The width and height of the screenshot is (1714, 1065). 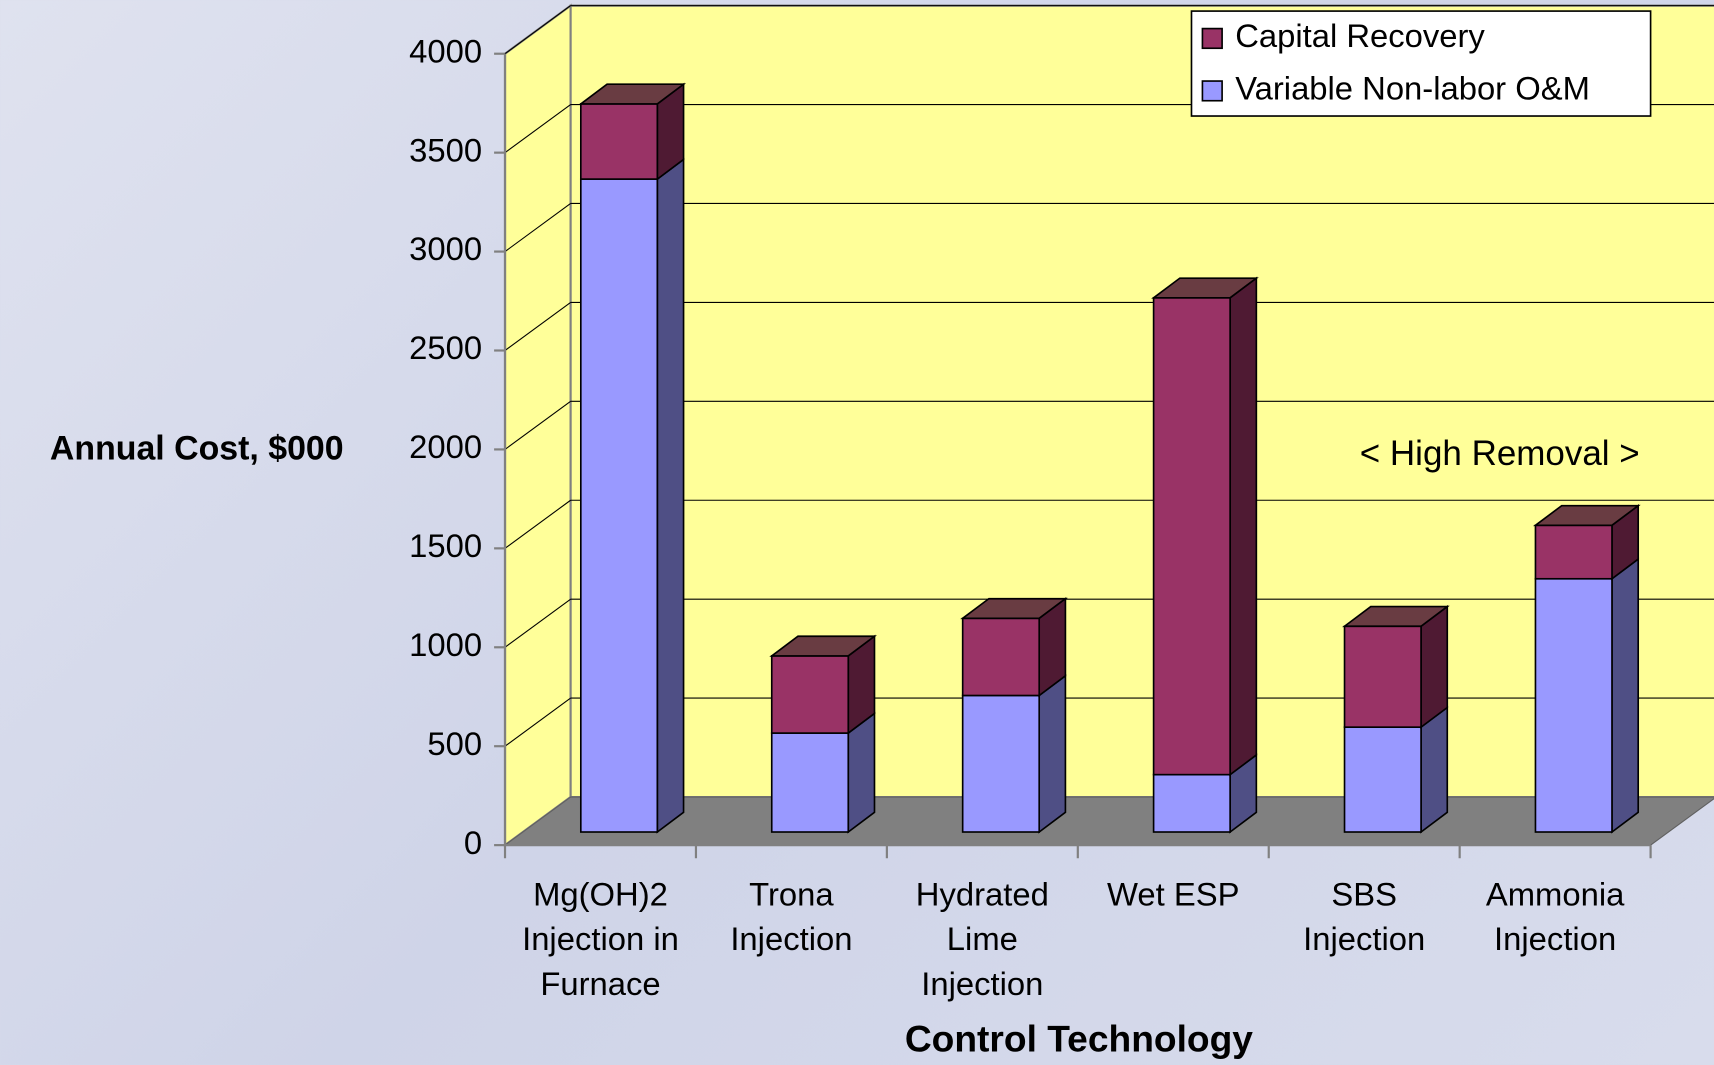 I want to click on y-tick-label: 4000, so click(x=445, y=50).